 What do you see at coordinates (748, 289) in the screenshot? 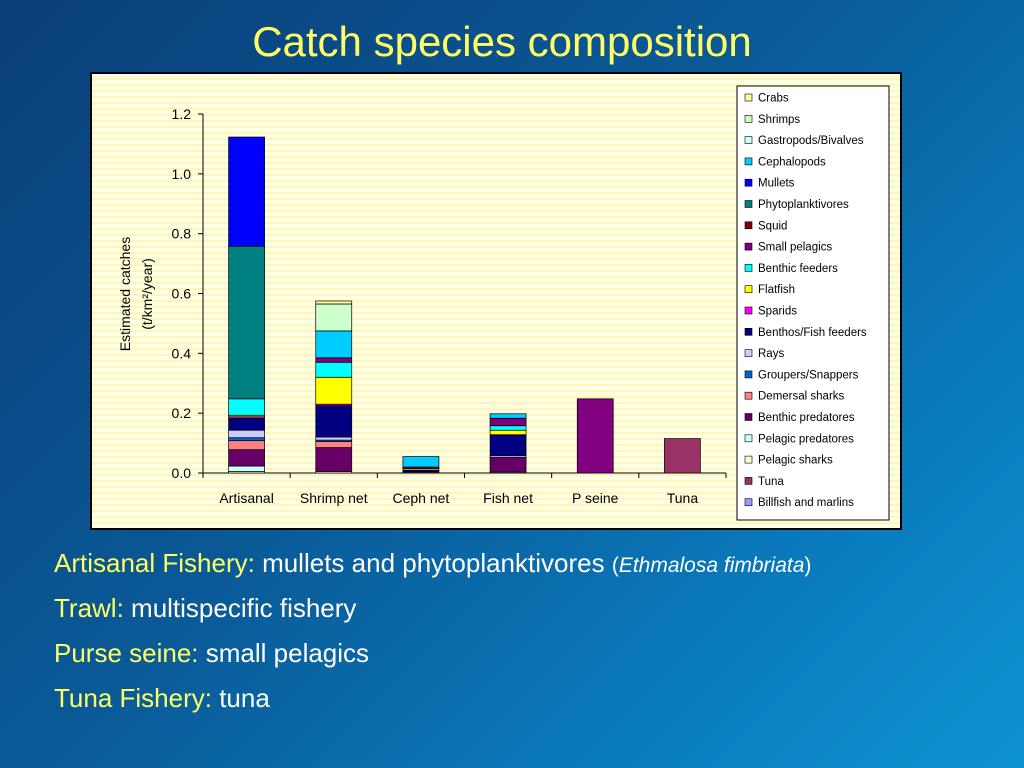
I see `legend-swatch-flatfish` at bounding box center [748, 289].